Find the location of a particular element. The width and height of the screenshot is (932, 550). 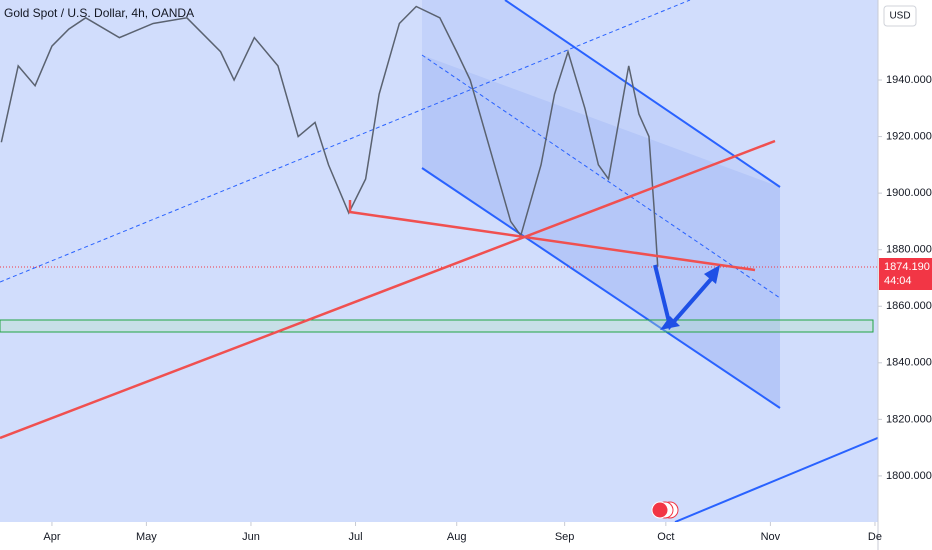

countdown: 44:04 is located at coordinates (898, 281).